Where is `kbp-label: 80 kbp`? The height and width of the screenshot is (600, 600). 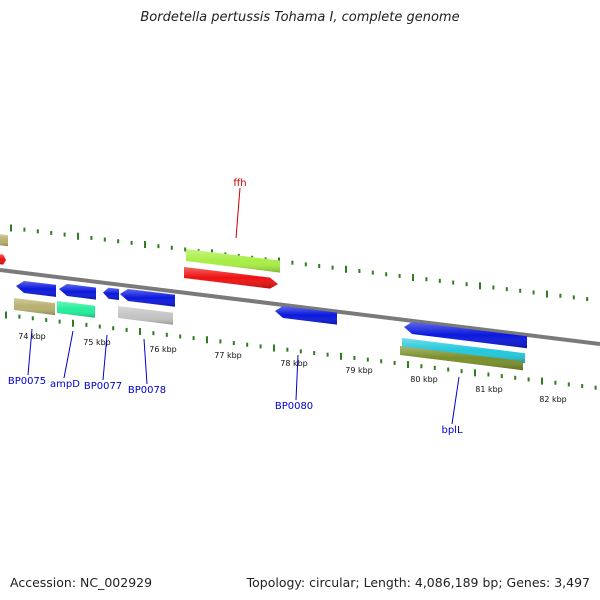
kbp-label: 80 kbp is located at coordinates (424, 379).